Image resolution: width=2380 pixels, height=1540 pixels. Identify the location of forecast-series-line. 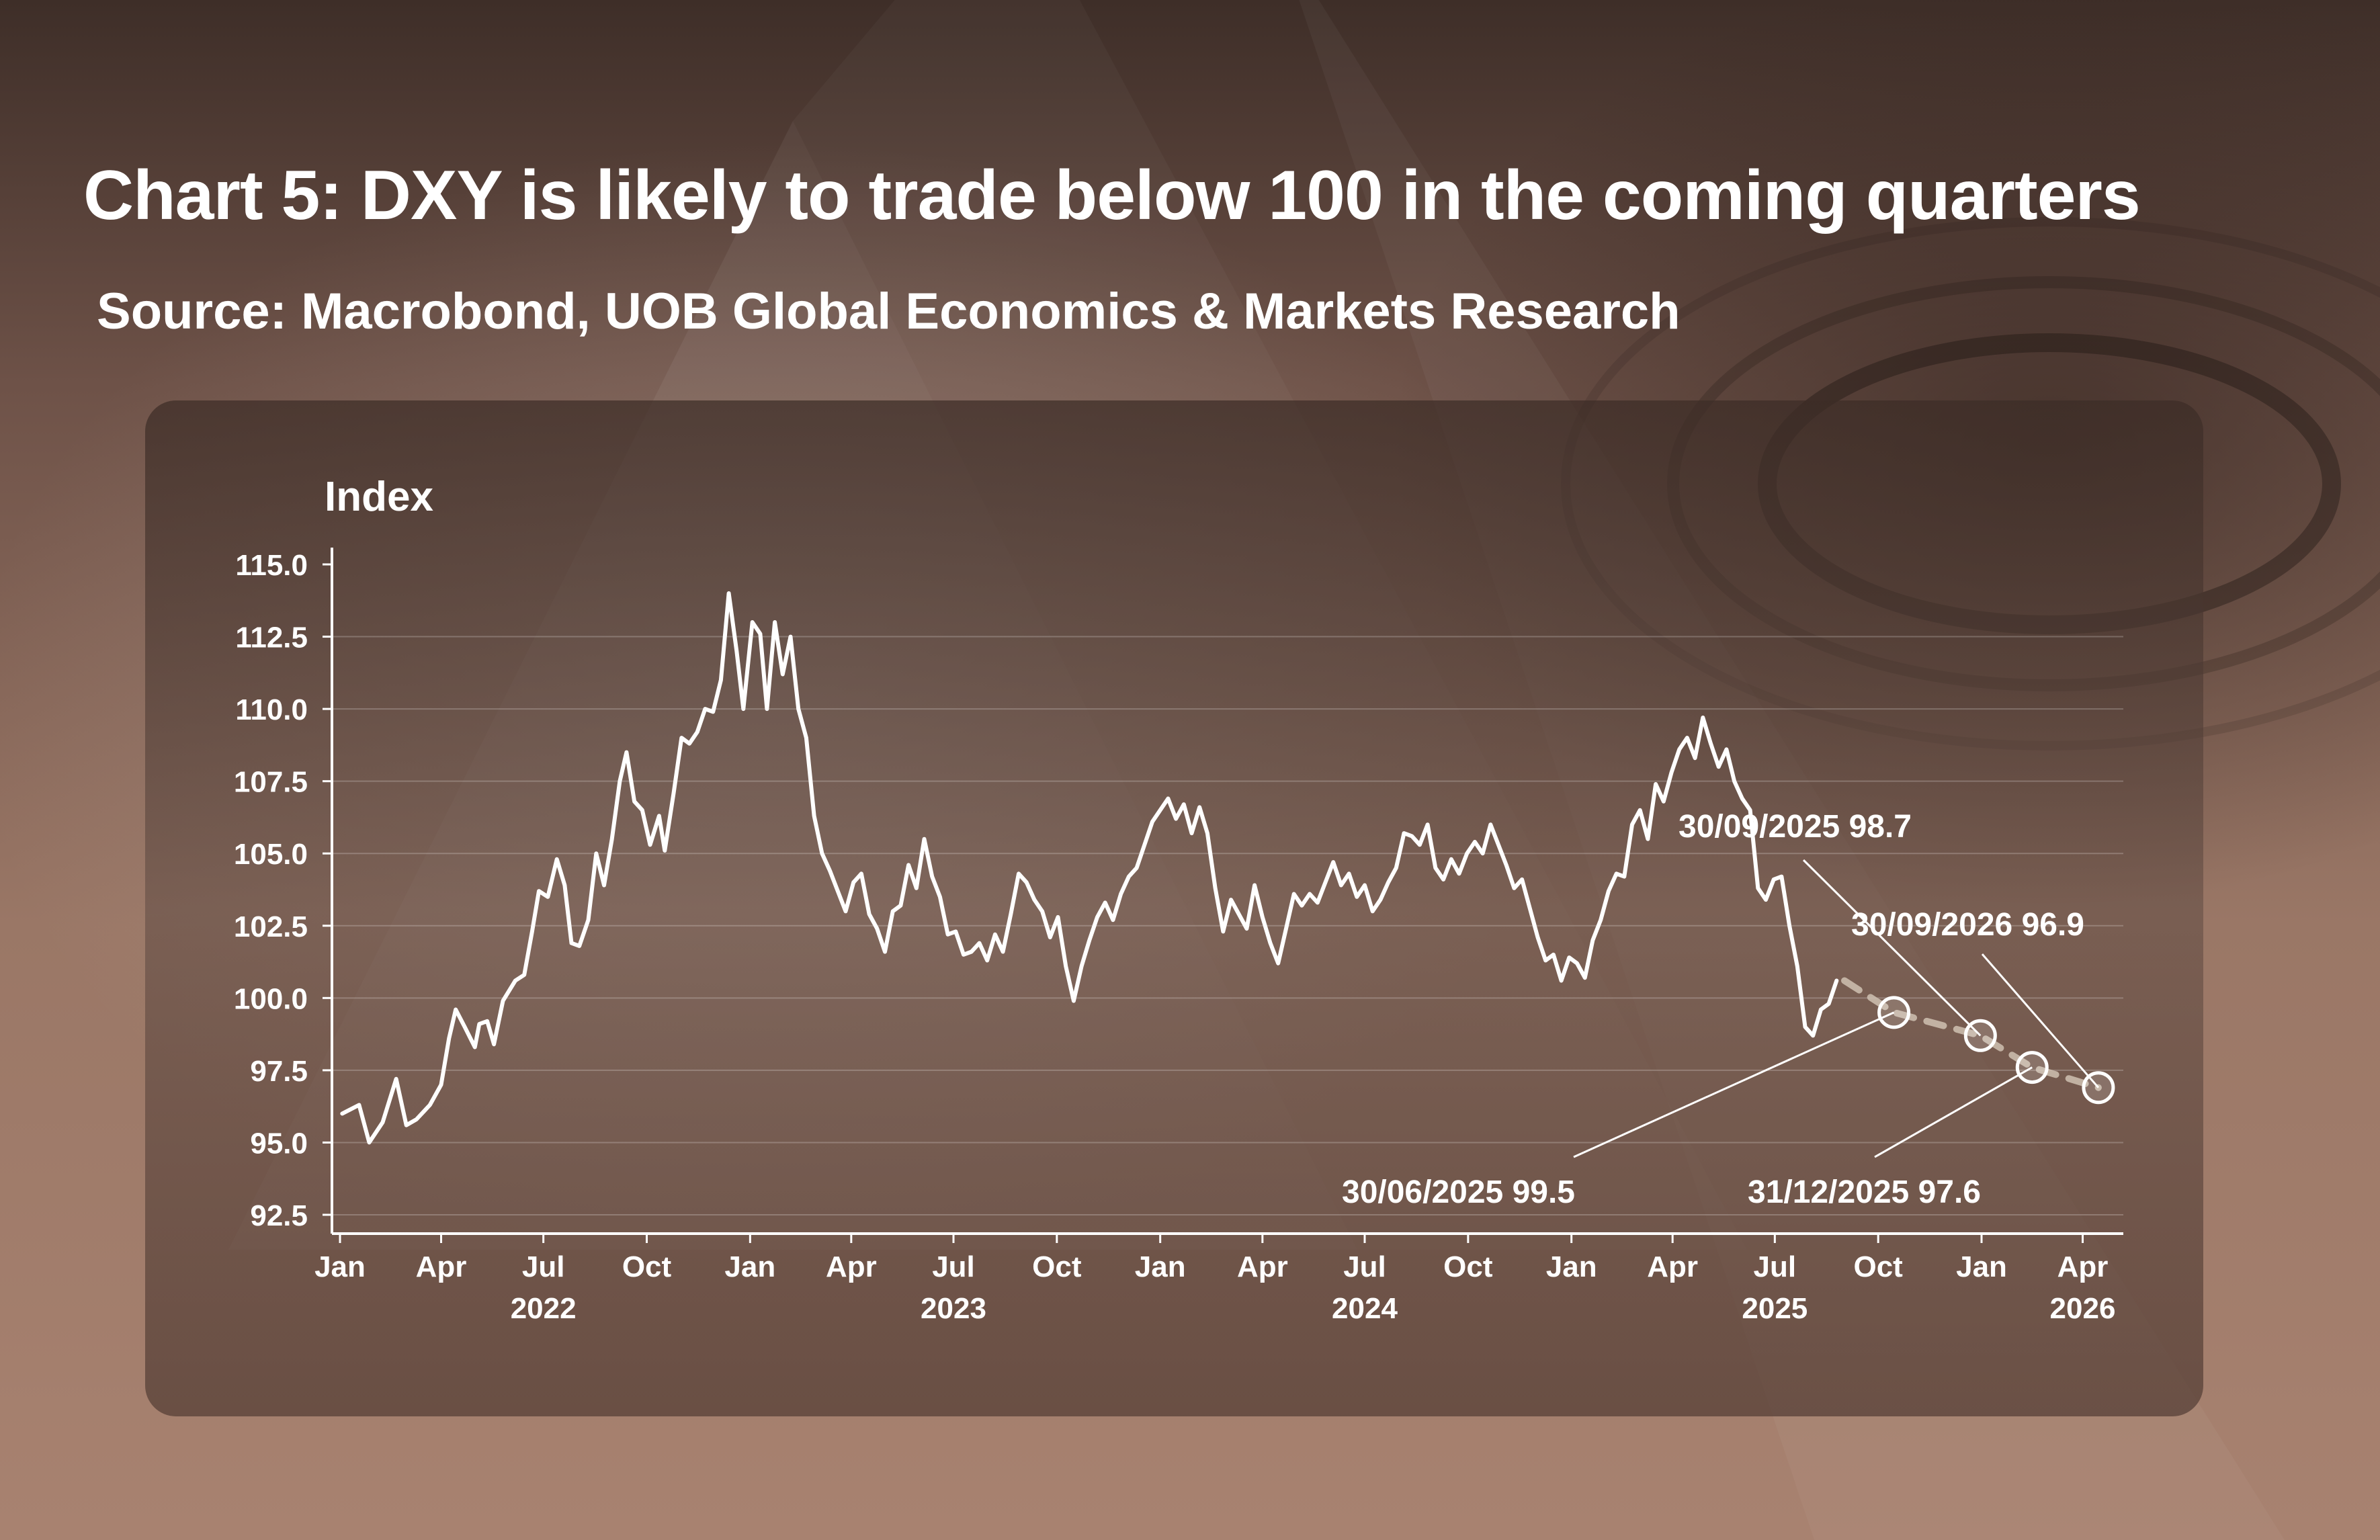
(1972, 1034).